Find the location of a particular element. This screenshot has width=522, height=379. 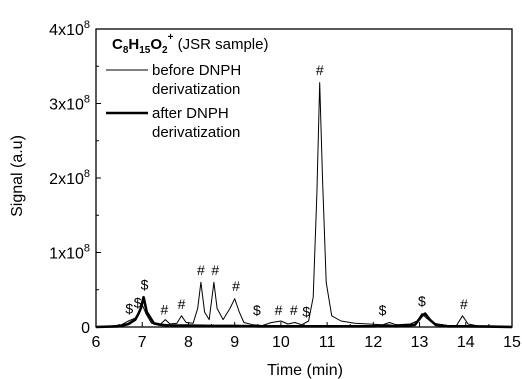

x-tick-label: 9 is located at coordinates (234, 342).